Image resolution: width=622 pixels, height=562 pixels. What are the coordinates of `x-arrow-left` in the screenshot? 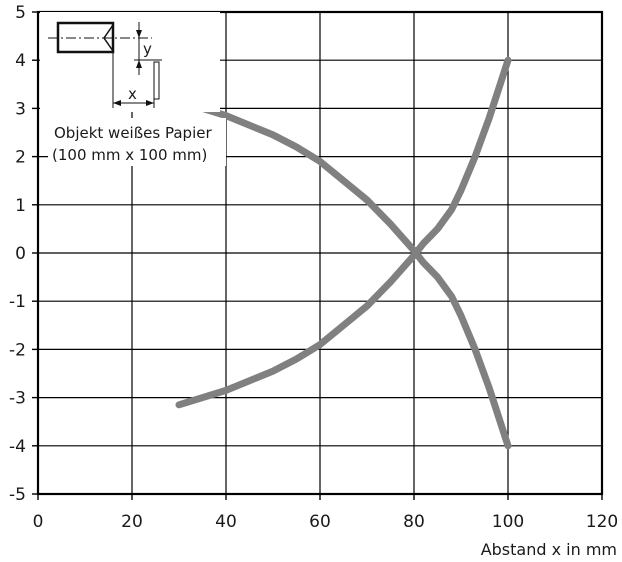 It's located at (117, 103).